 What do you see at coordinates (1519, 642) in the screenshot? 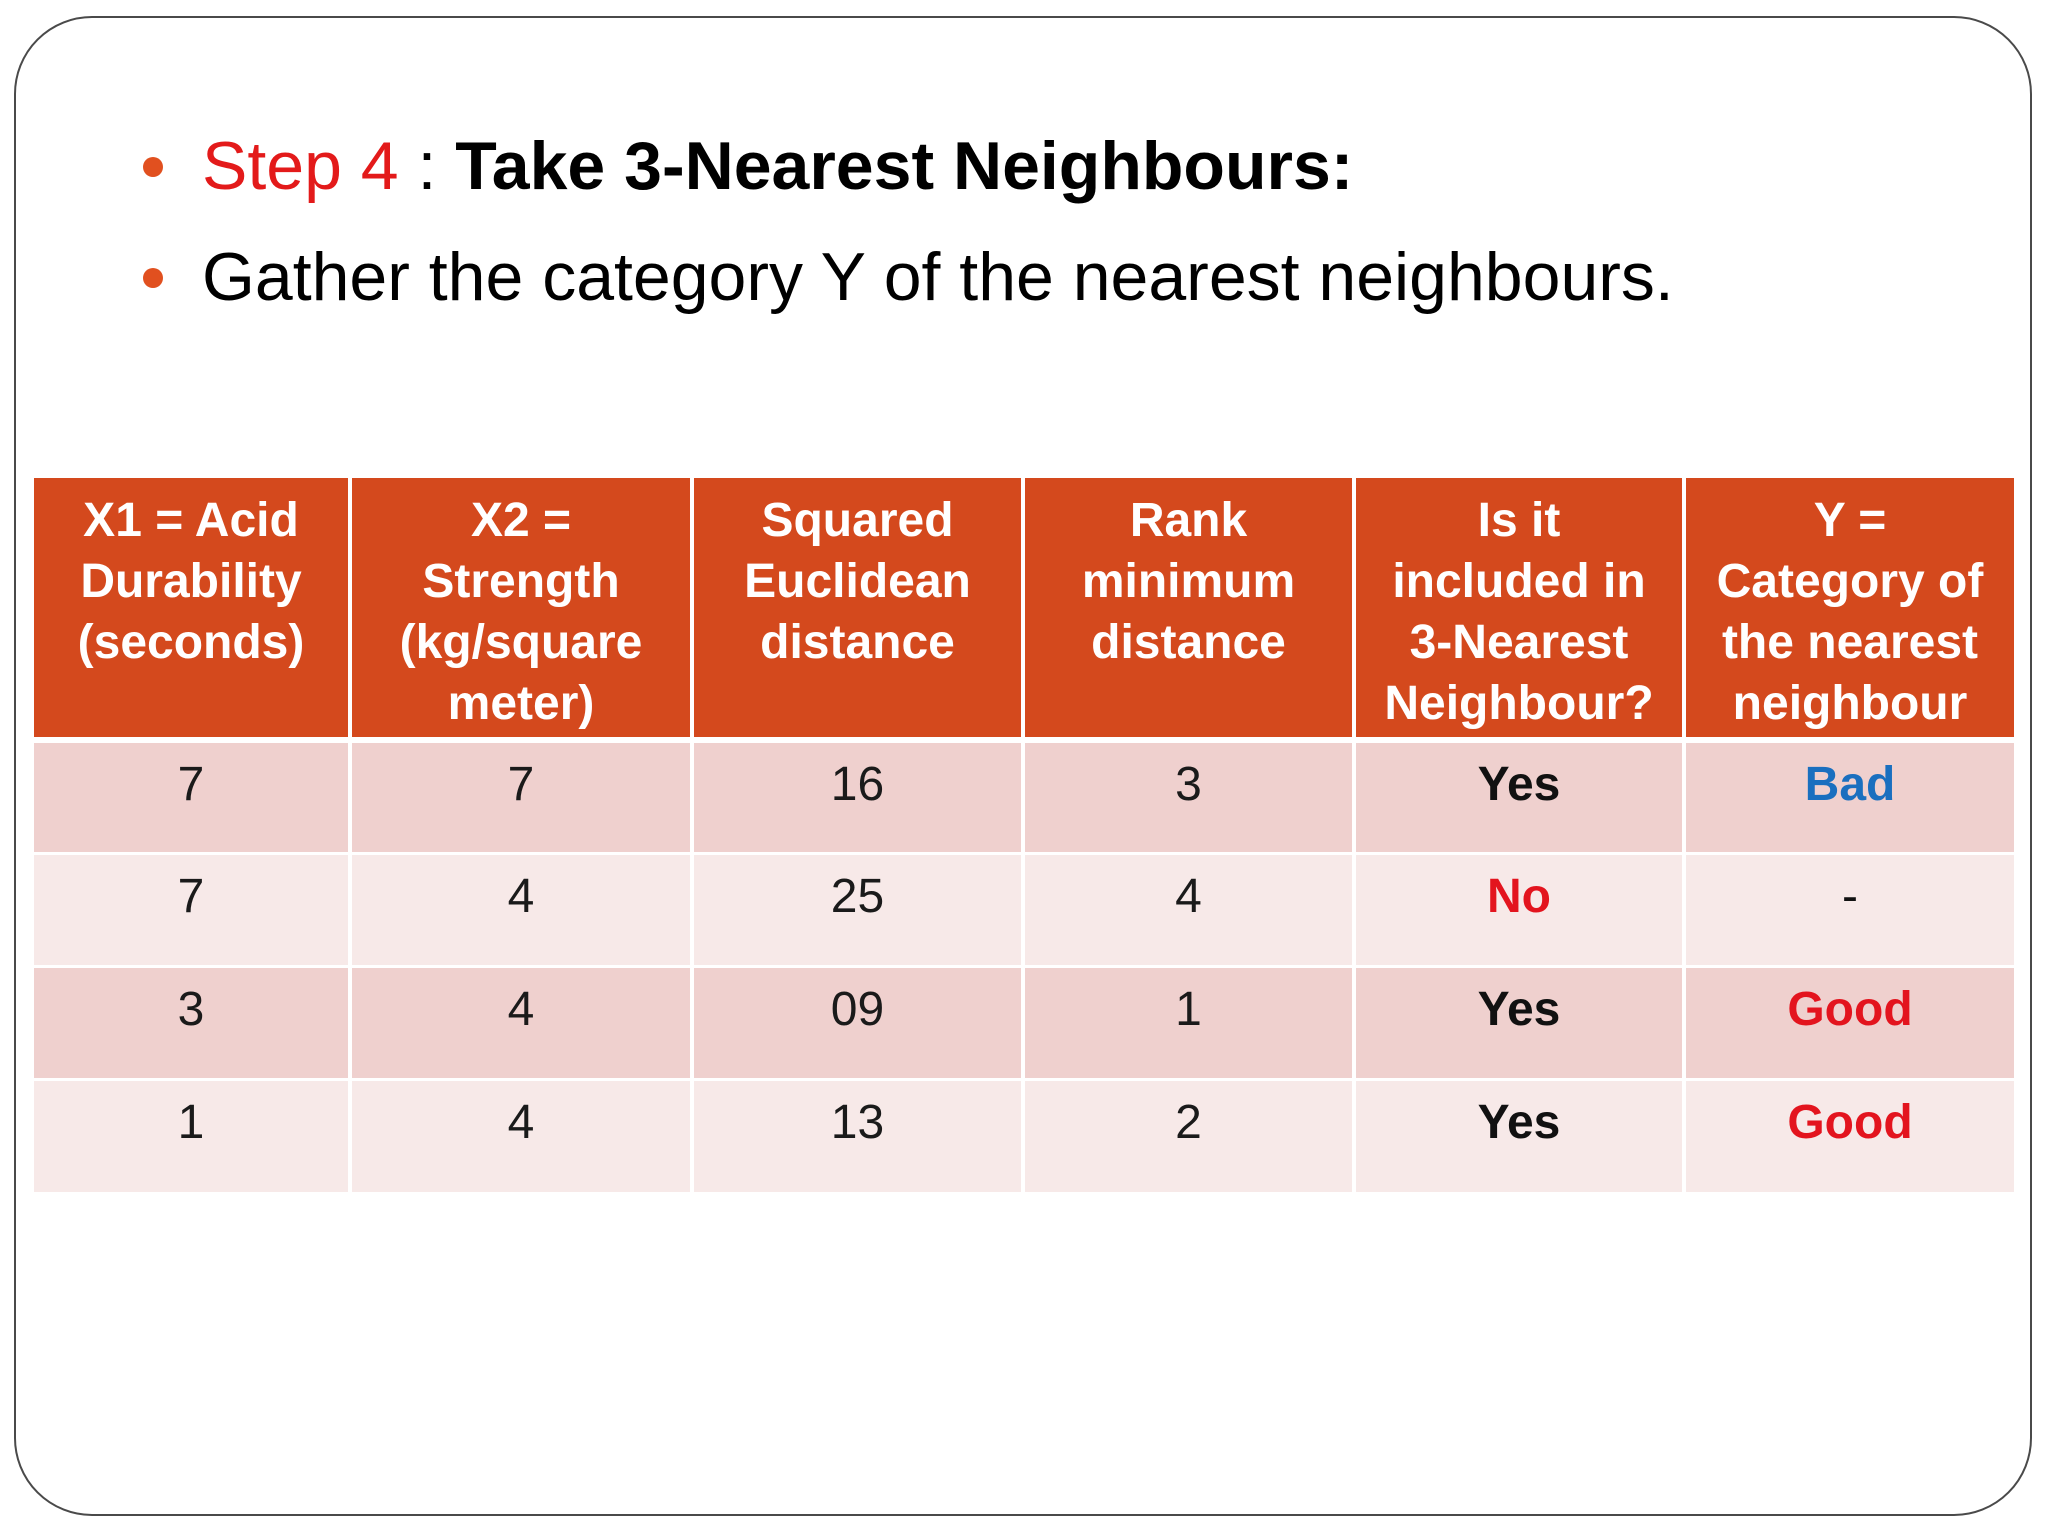
I see `header-line: 3-Nearest` at bounding box center [1519, 642].